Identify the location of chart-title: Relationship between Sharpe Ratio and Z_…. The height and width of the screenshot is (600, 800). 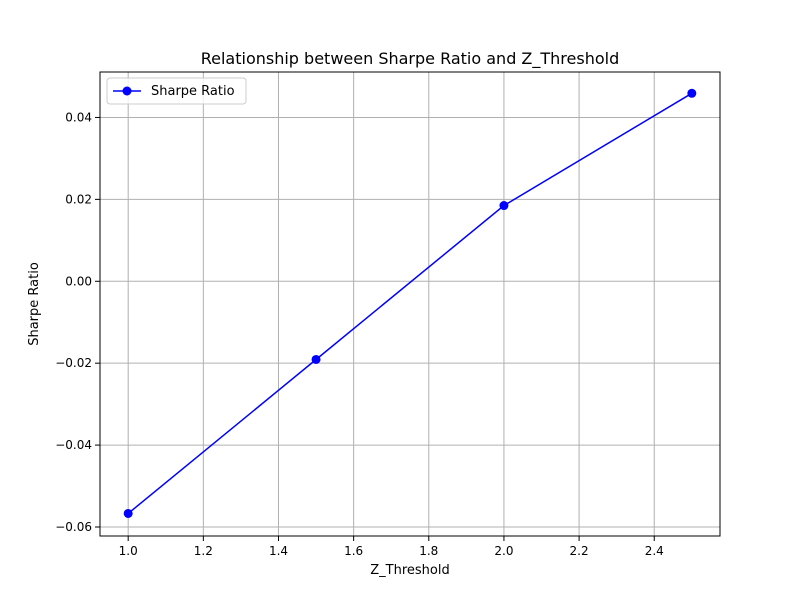
(410, 59).